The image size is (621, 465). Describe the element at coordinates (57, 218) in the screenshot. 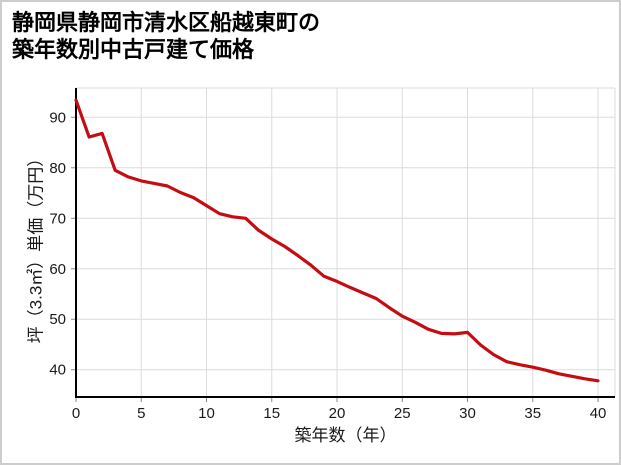

I see `y-tick-label: 70` at that location.